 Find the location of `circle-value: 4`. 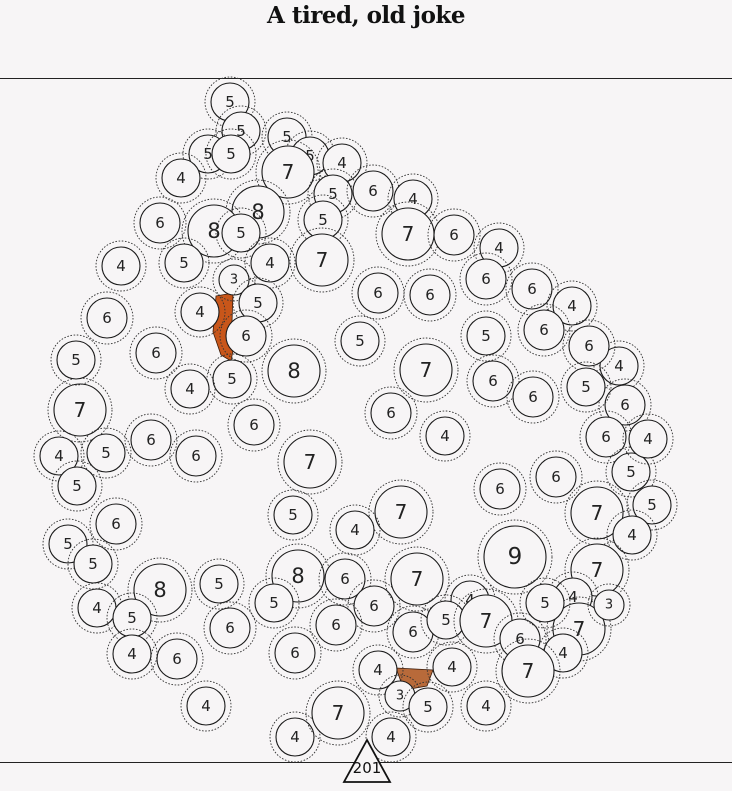

circle-value: 4 is located at coordinates (181, 178).